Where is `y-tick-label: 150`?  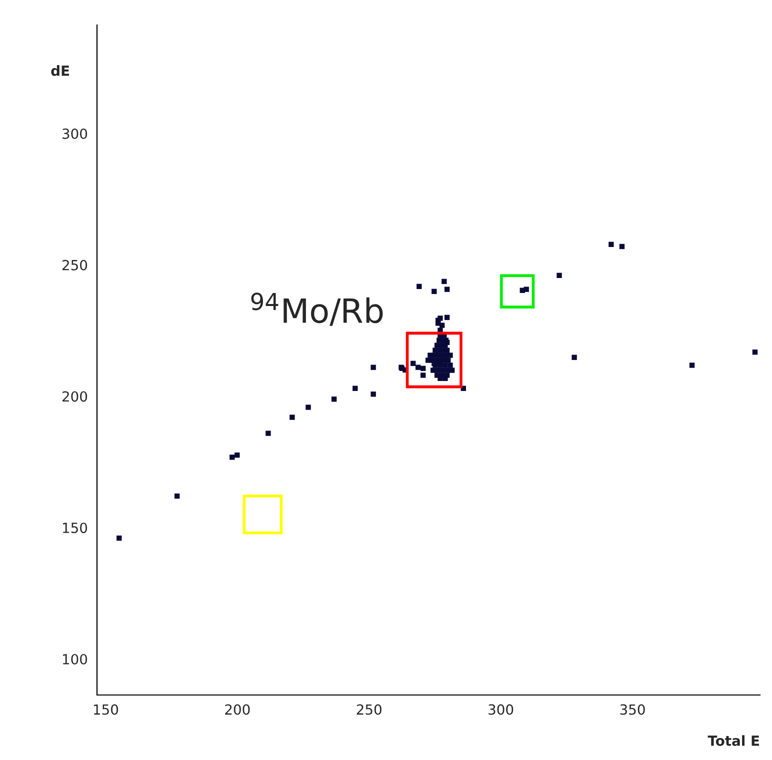 y-tick-label: 150 is located at coordinates (75, 528).